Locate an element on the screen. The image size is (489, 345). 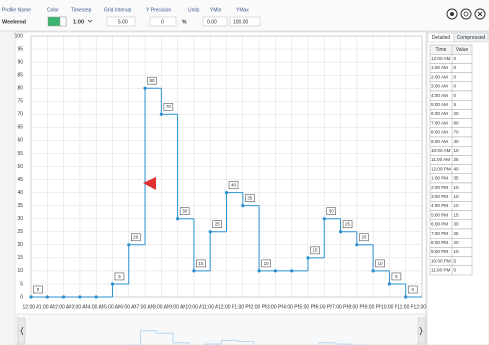
x-tick-label: 10:00 AM is located at coordinates (195, 307).